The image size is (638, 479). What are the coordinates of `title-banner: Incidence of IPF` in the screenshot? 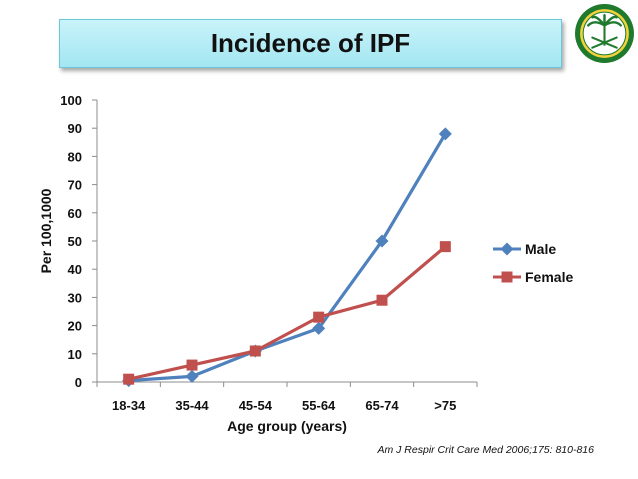 It's located at (310, 43).